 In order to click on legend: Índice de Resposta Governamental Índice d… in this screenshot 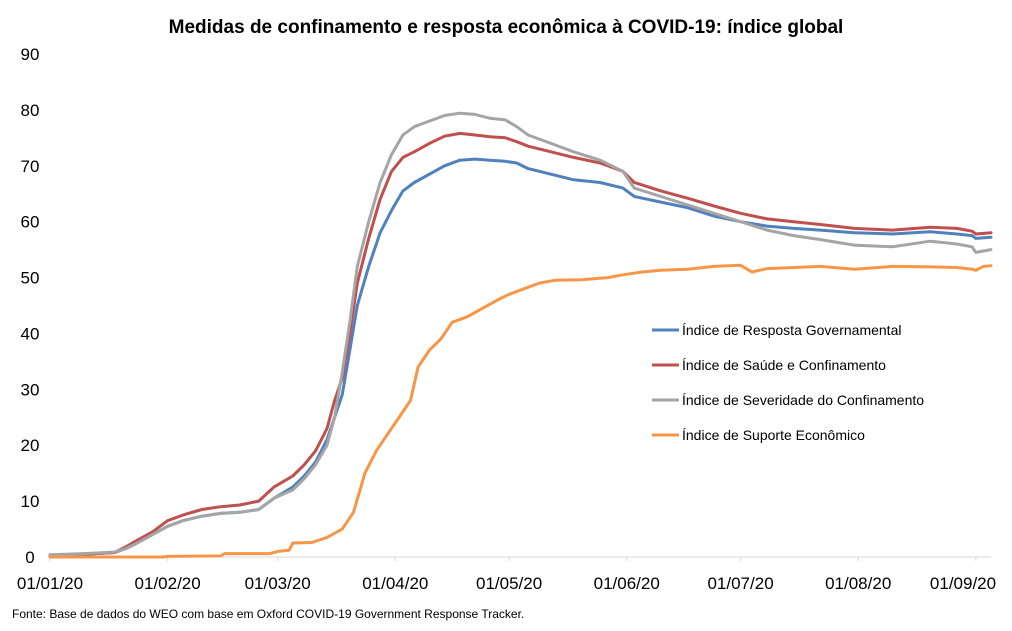, I will do `click(788, 382)`.